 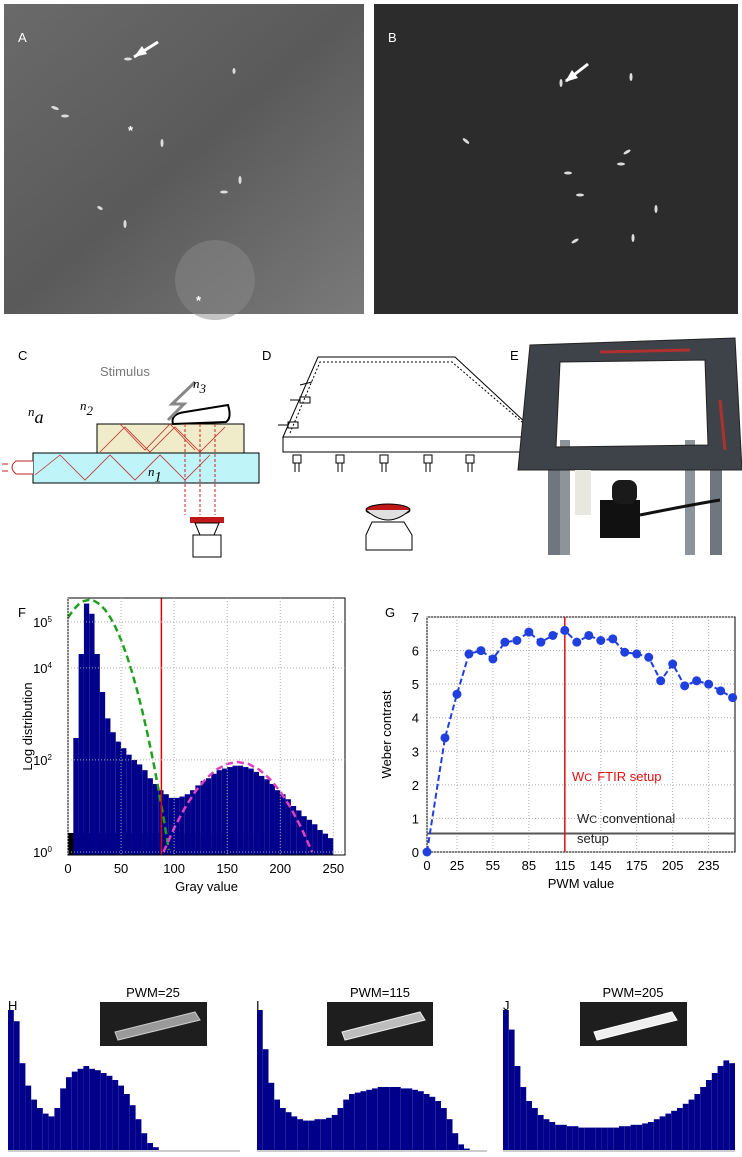 What do you see at coordinates (556, 159) in the screenshot?
I see `photo-b` at bounding box center [556, 159].